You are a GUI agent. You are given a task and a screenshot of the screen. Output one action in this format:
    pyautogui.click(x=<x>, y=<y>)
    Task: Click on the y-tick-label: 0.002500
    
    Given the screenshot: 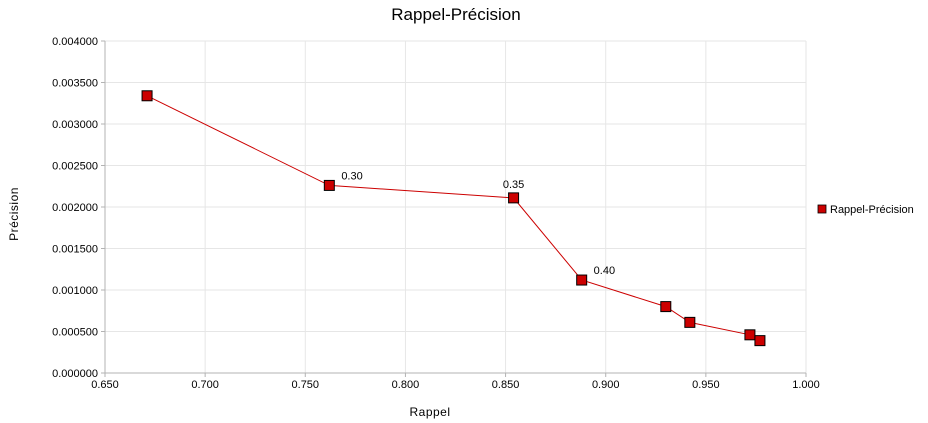 What is the action you would take?
    pyautogui.click(x=75, y=167)
    